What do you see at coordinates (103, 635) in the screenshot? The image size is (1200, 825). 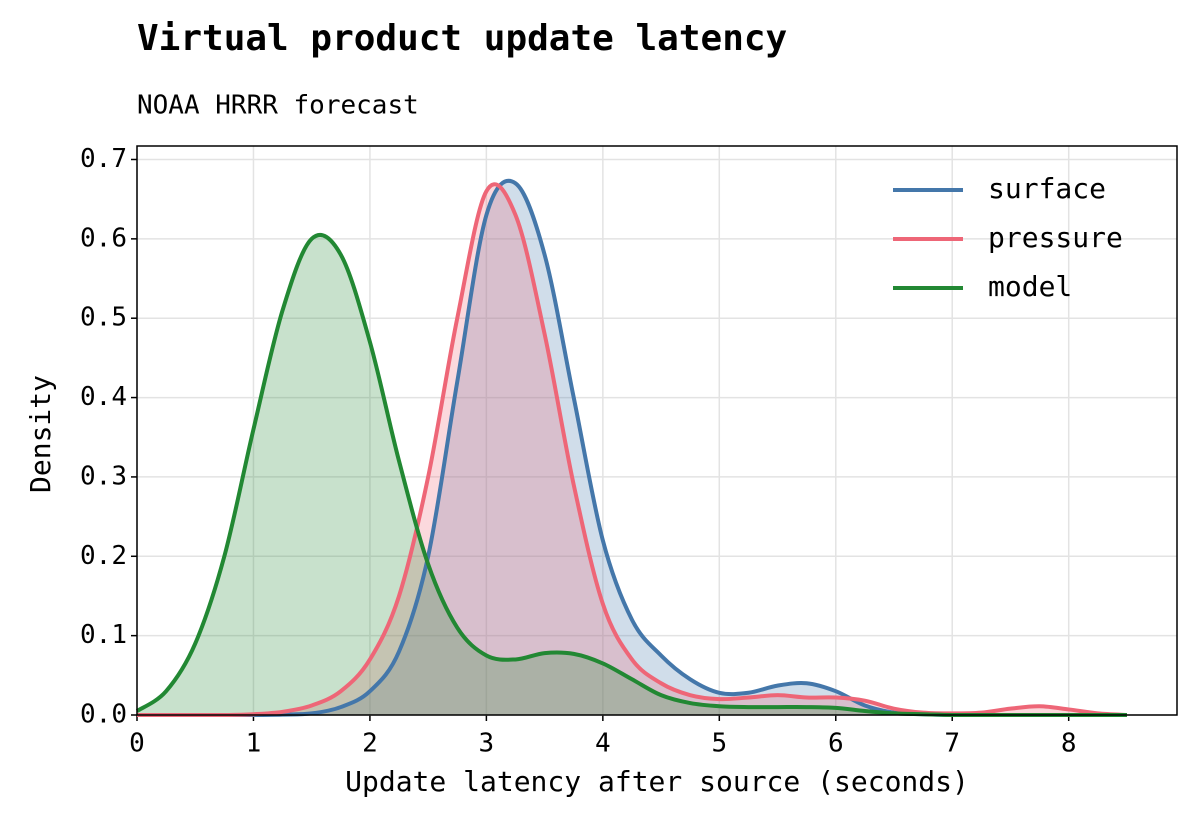 I see `y-tick-label: 0.1` at bounding box center [103, 635].